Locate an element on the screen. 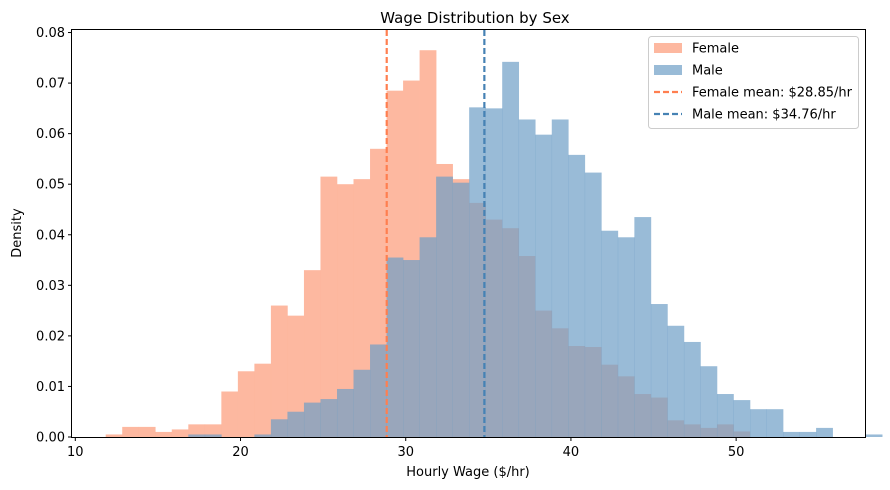  y-tick-label: 0.02 is located at coordinates (50, 336).